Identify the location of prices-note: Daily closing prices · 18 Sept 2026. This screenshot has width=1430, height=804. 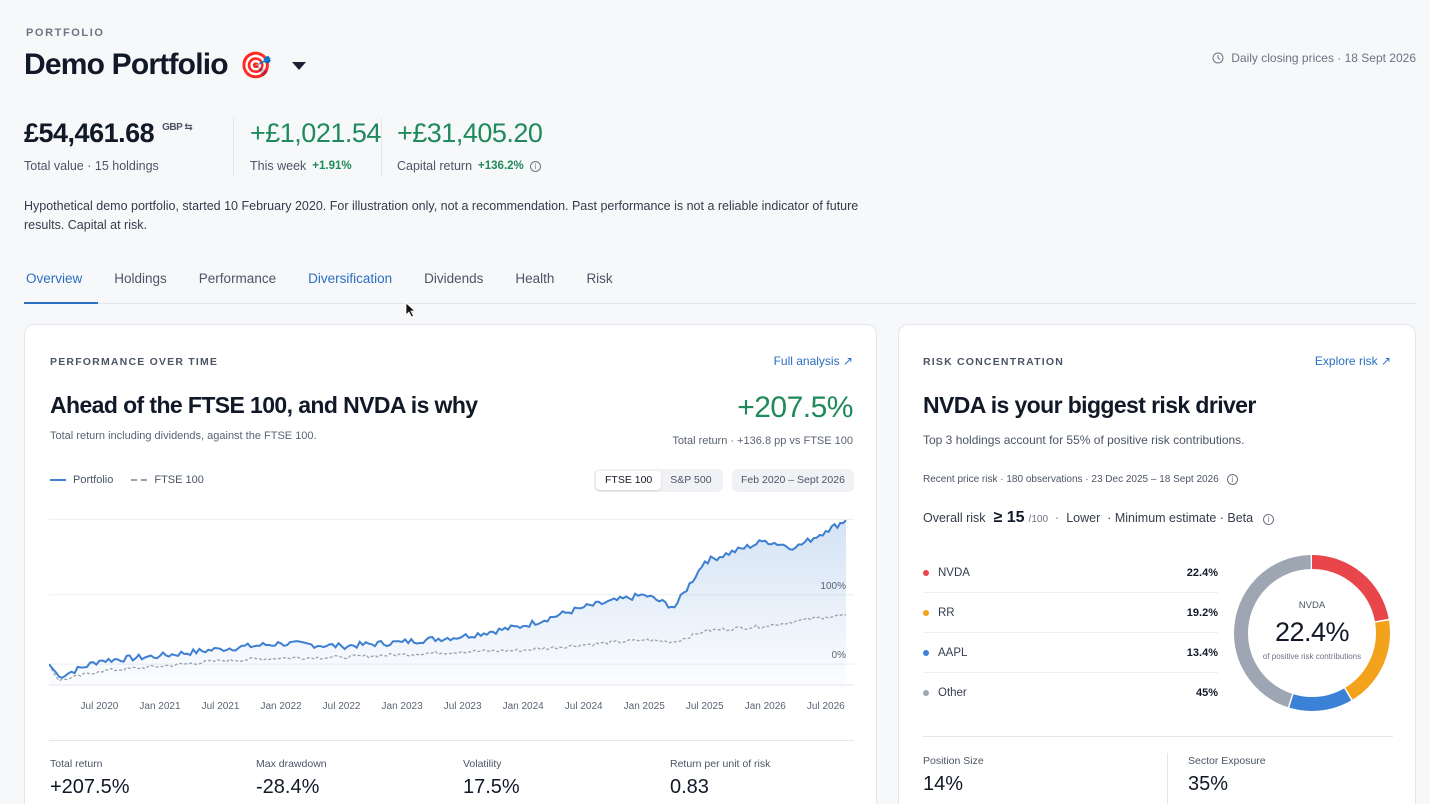
(1314, 58).